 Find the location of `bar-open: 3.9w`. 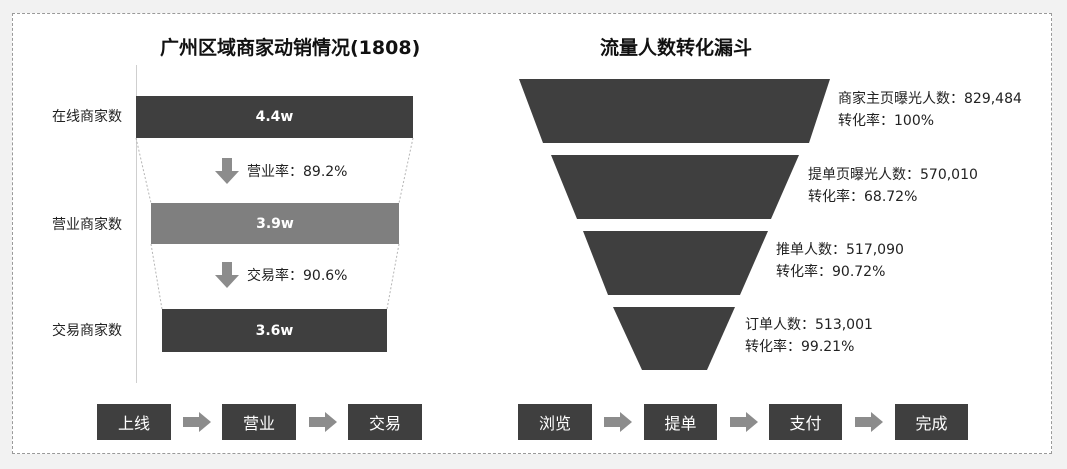

bar-open: 3.9w is located at coordinates (275, 223).